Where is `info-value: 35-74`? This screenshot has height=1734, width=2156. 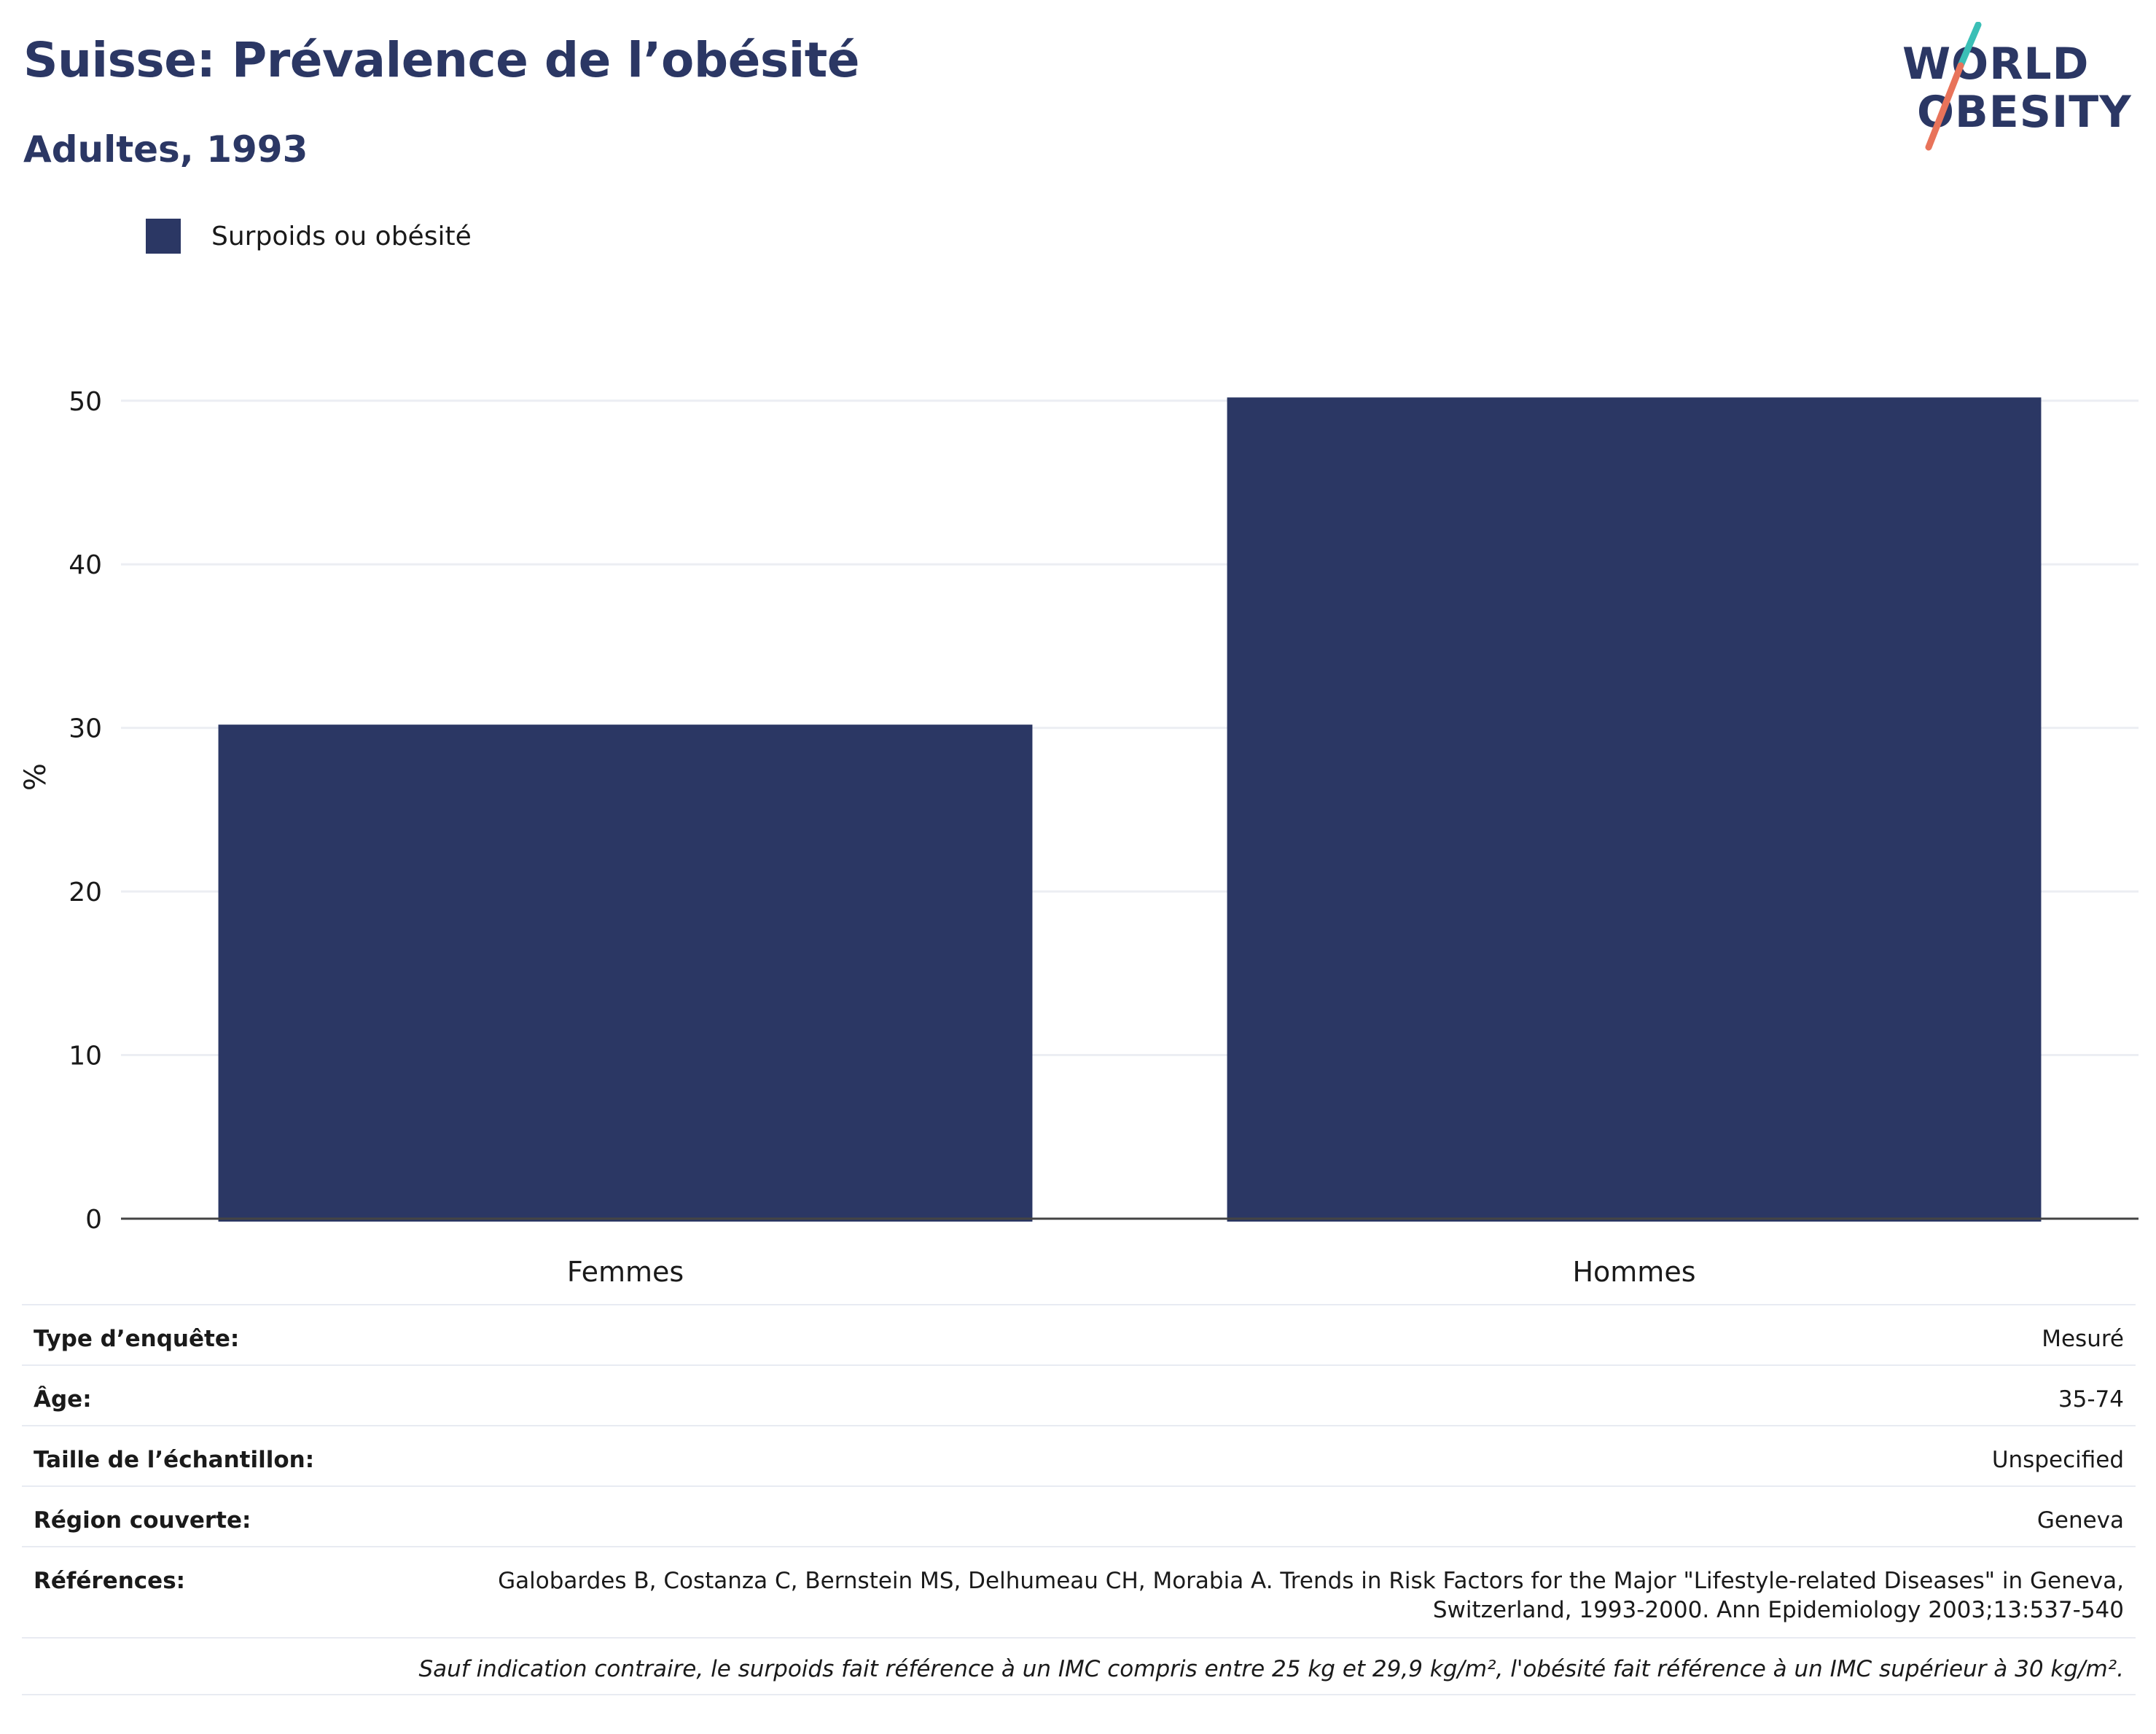
info-value: 35-74 is located at coordinates (2091, 1399).